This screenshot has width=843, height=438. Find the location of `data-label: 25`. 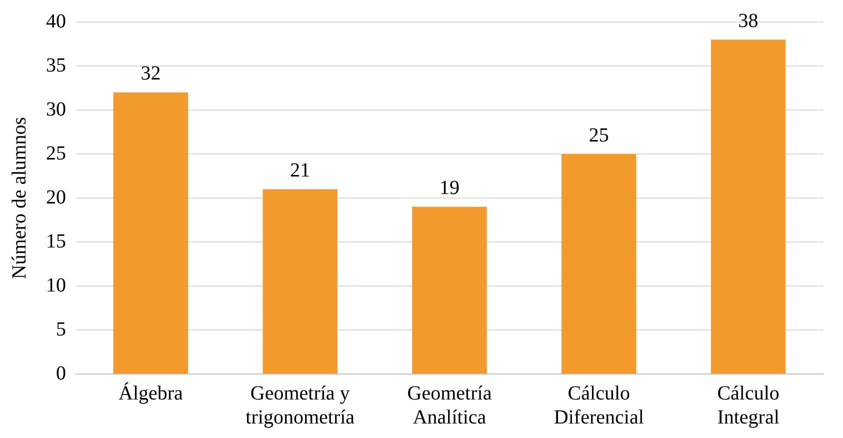

data-label: 25 is located at coordinates (598, 135).